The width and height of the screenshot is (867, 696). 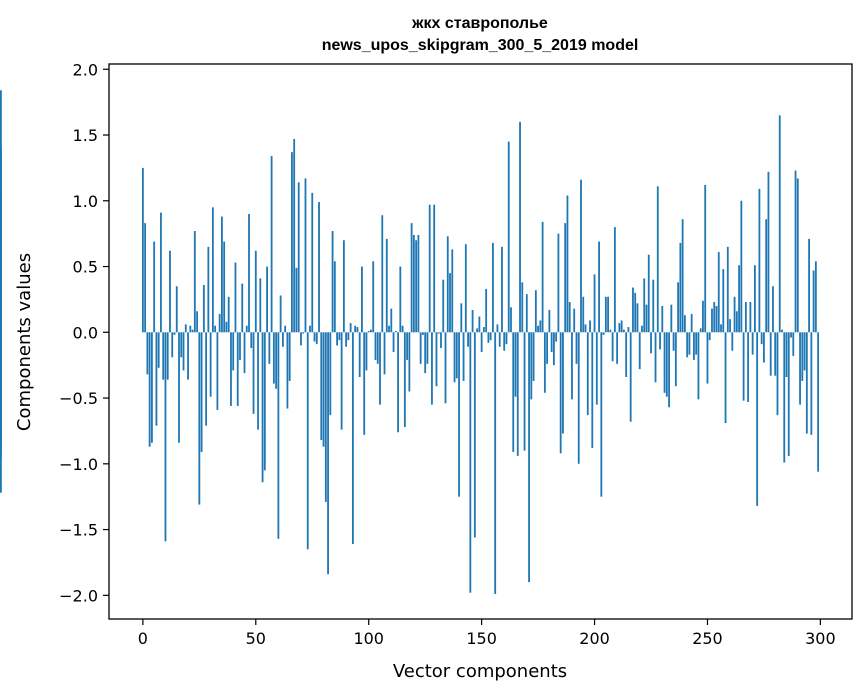 What do you see at coordinates (85, 201) in the screenshot?
I see `y-tick-label-2: 1.0` at bounding box center [85, 201].